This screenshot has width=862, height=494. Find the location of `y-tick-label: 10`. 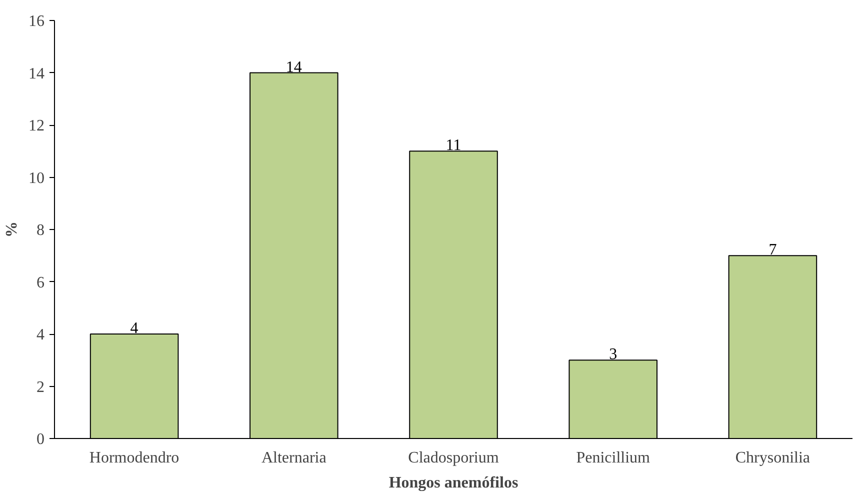

y-tick-label: 10 is located at coordinates (36, 178).